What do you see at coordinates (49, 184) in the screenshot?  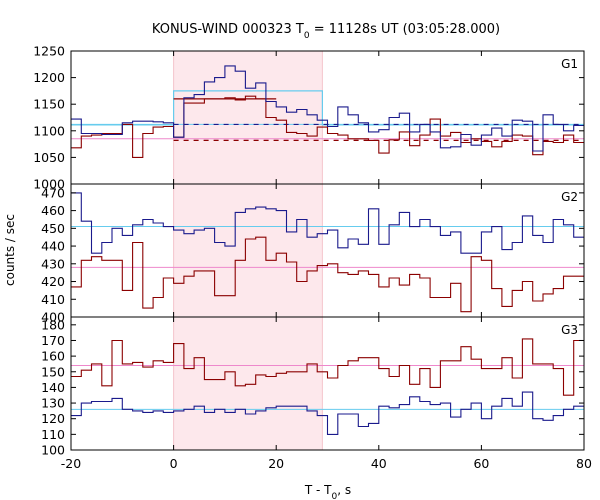 I see `y-tick-label: 1000` at bounding box center [49, 184].